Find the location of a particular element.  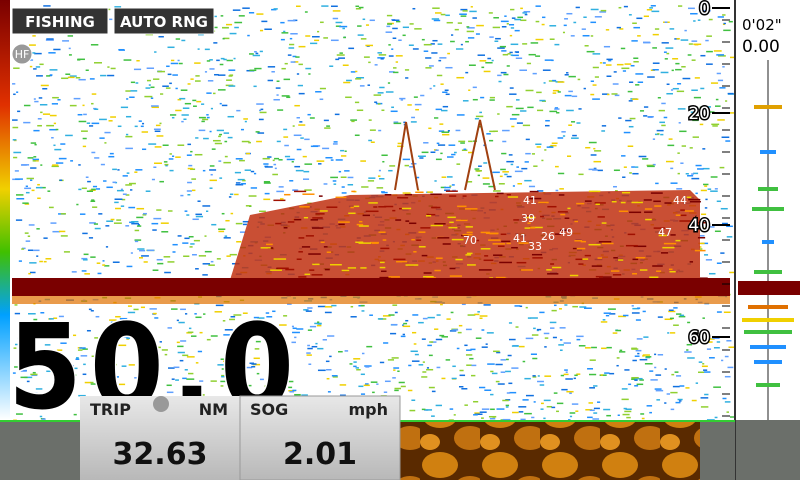

mode-label: AUTO RNG is located at coordinates (164, 22).